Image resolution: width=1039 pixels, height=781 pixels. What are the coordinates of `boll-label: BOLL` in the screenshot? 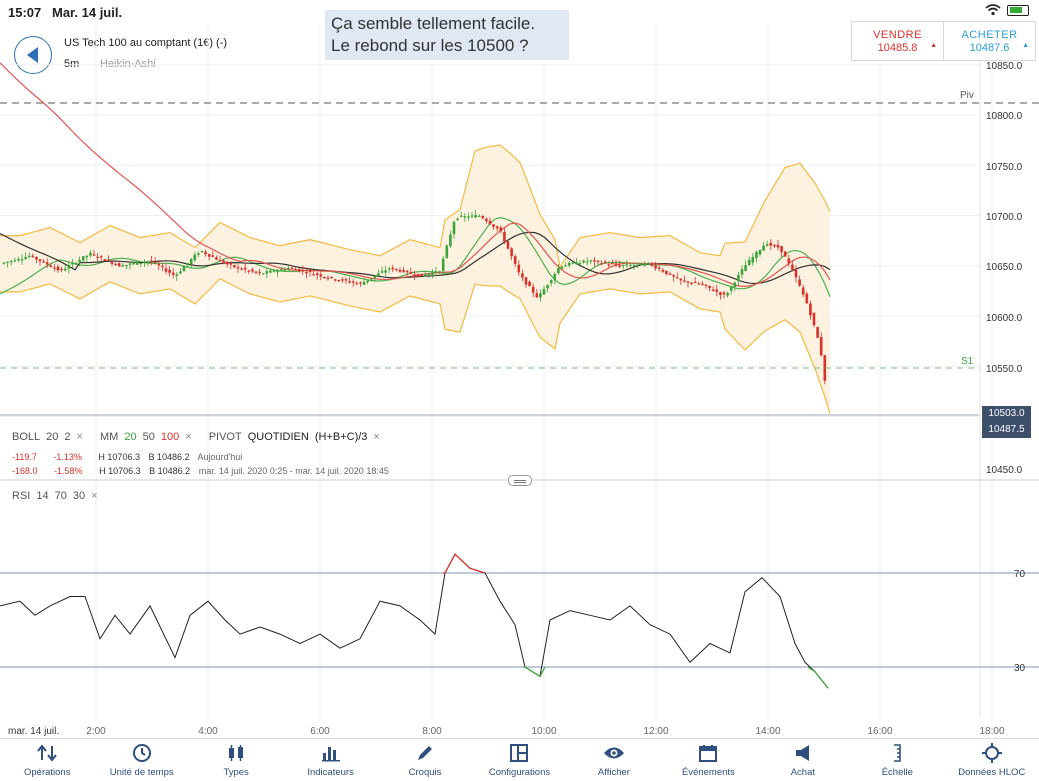 It's located at (26, 437).